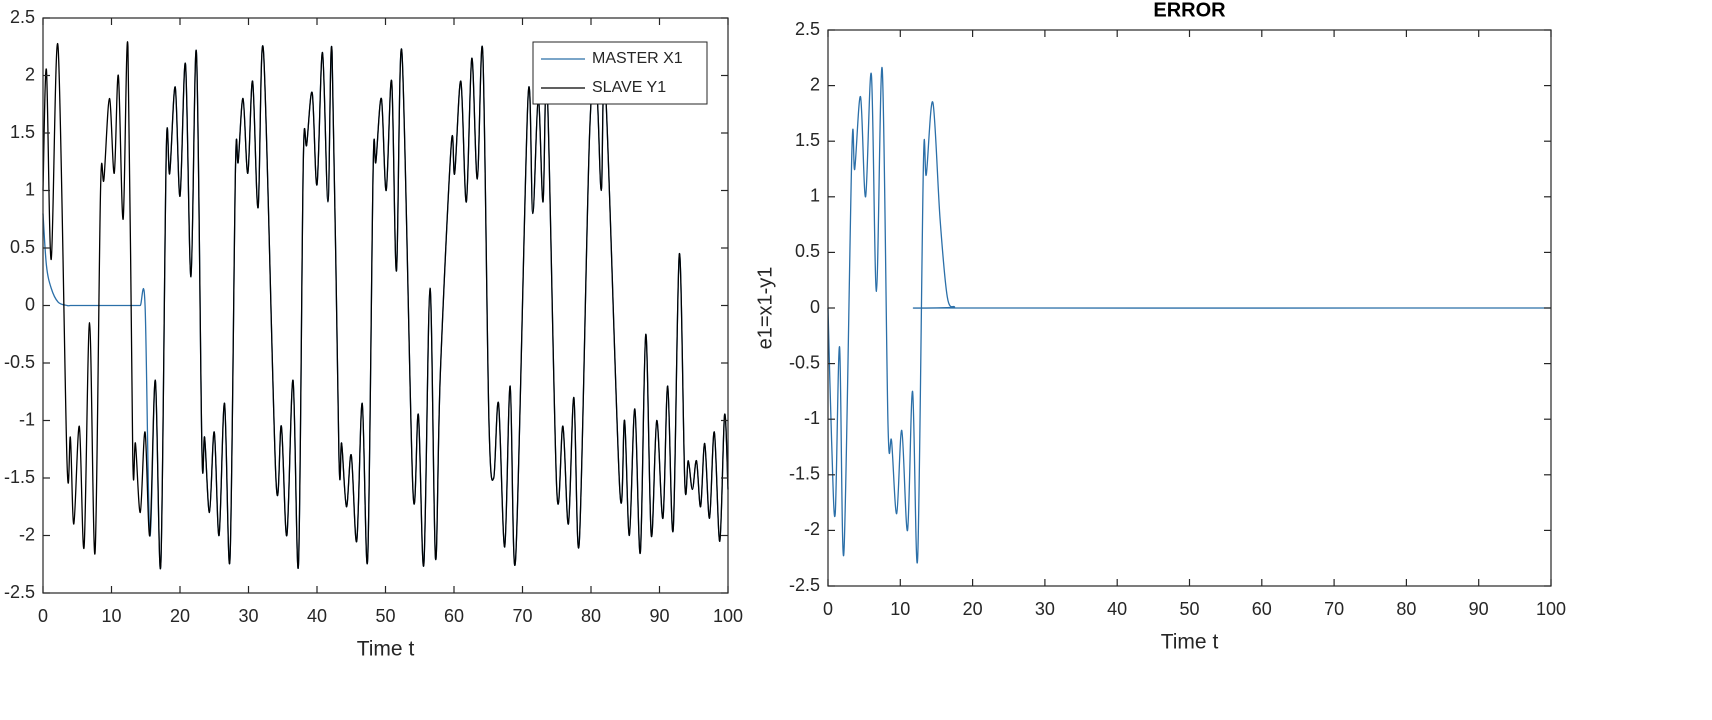  I want to click on legend-label: SLAVE Y1, so click(629, 87).